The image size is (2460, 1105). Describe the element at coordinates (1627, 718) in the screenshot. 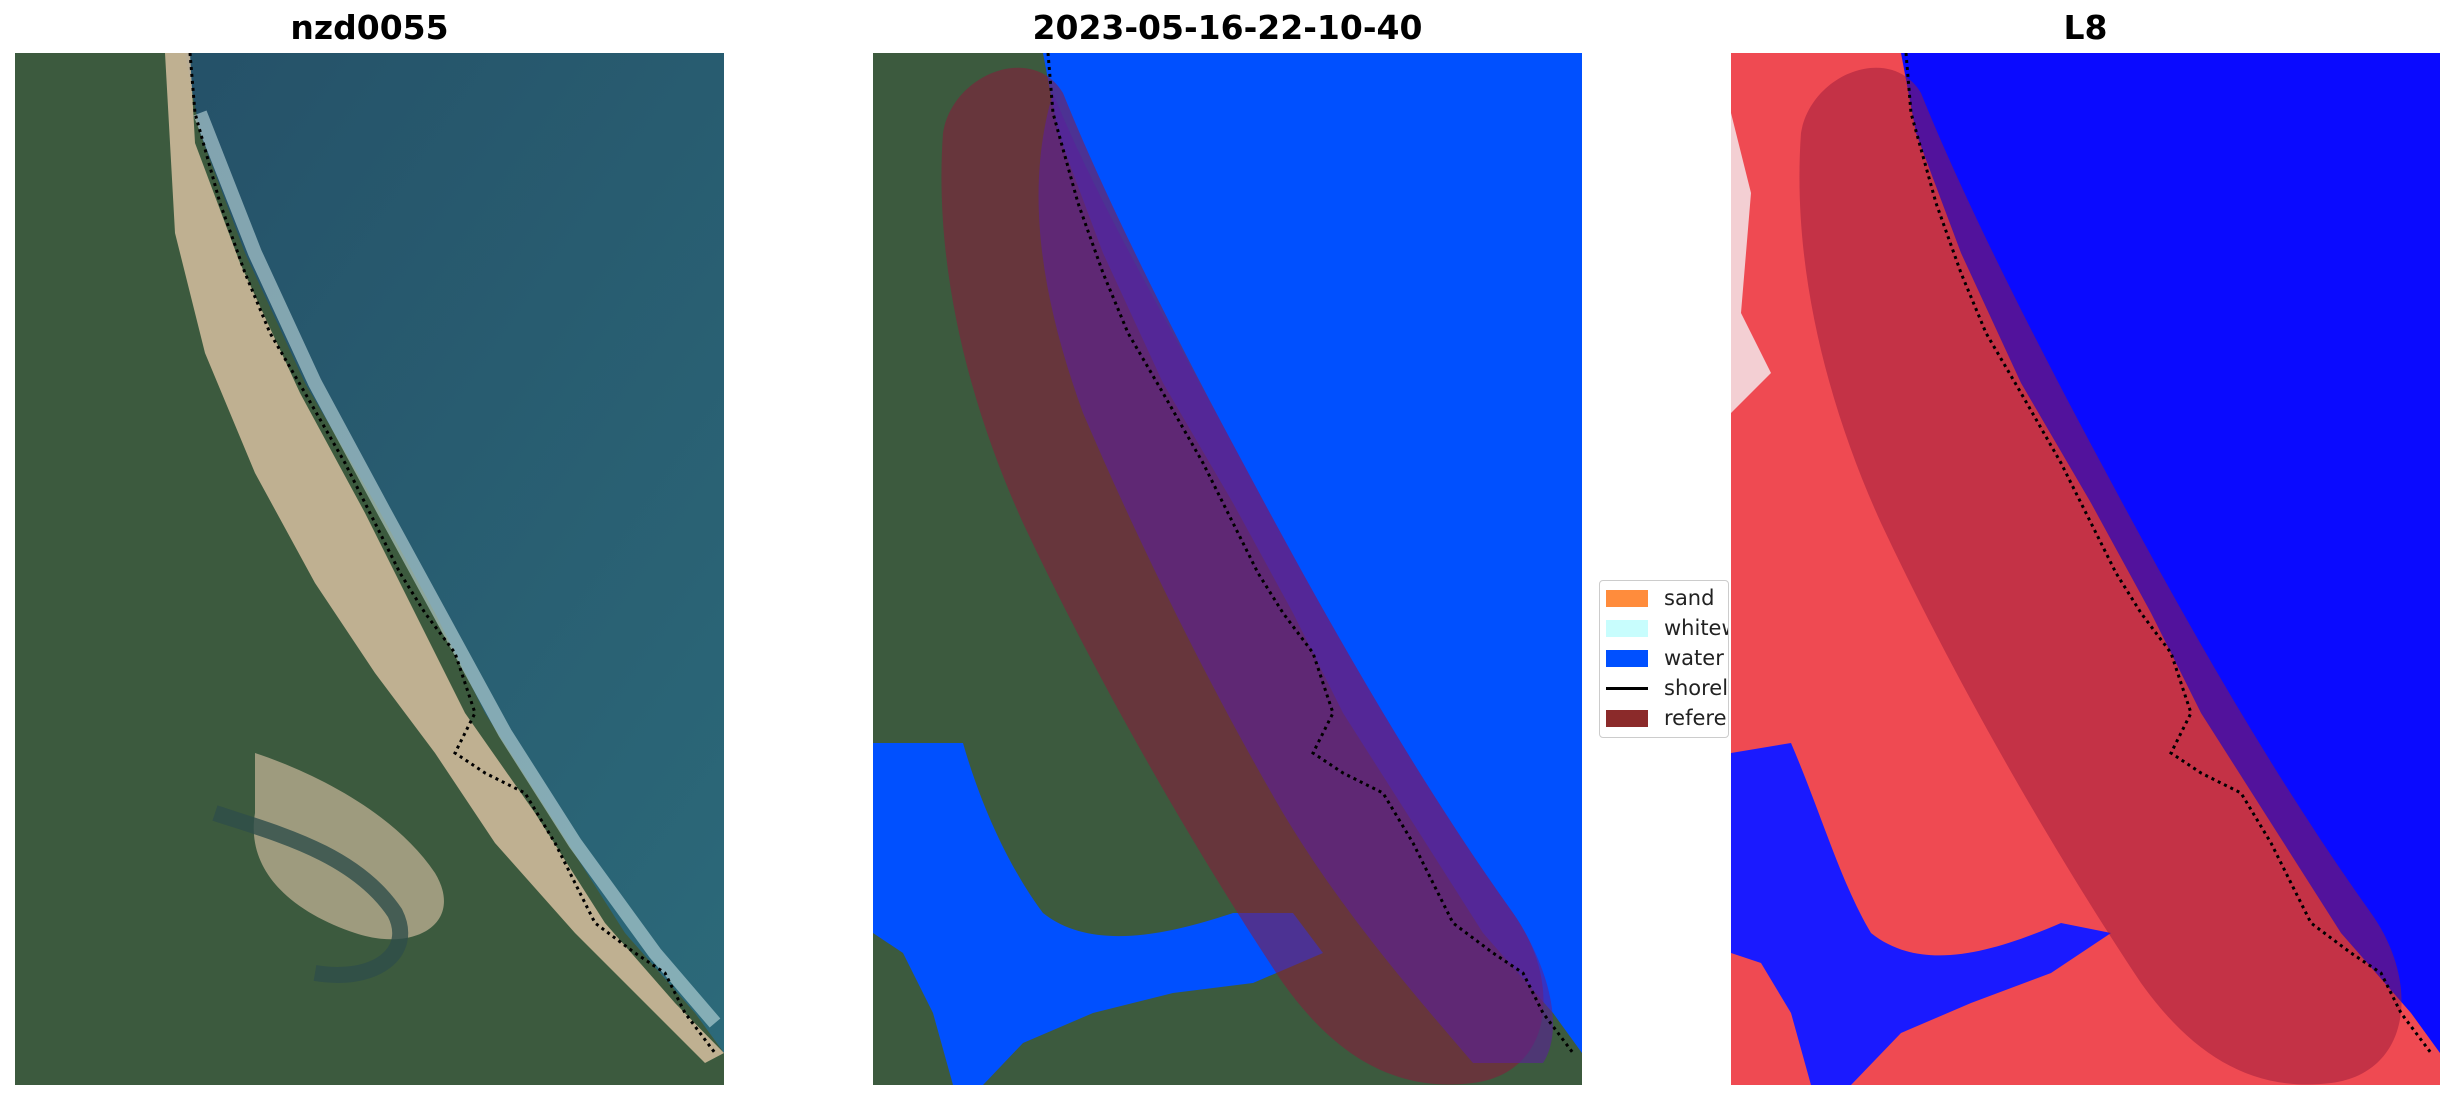

I see `reference-swatch` at that location.